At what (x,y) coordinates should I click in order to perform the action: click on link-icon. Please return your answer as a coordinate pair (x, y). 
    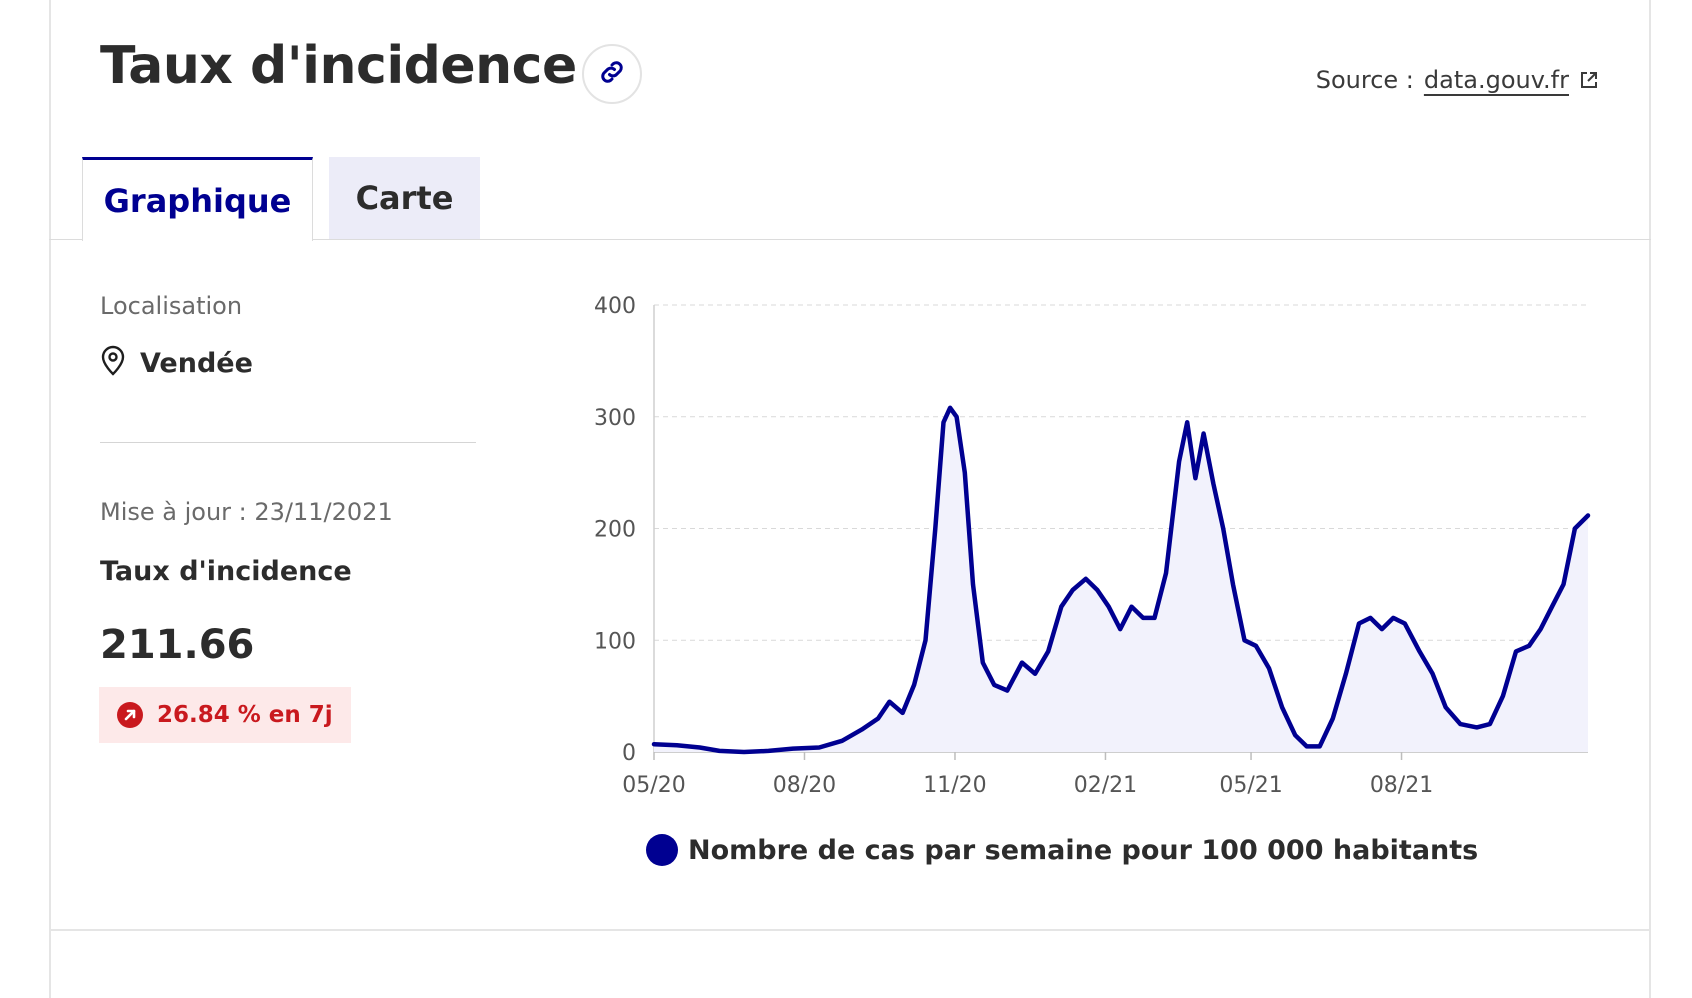
    Looking at the image, I should click on (612, 74).